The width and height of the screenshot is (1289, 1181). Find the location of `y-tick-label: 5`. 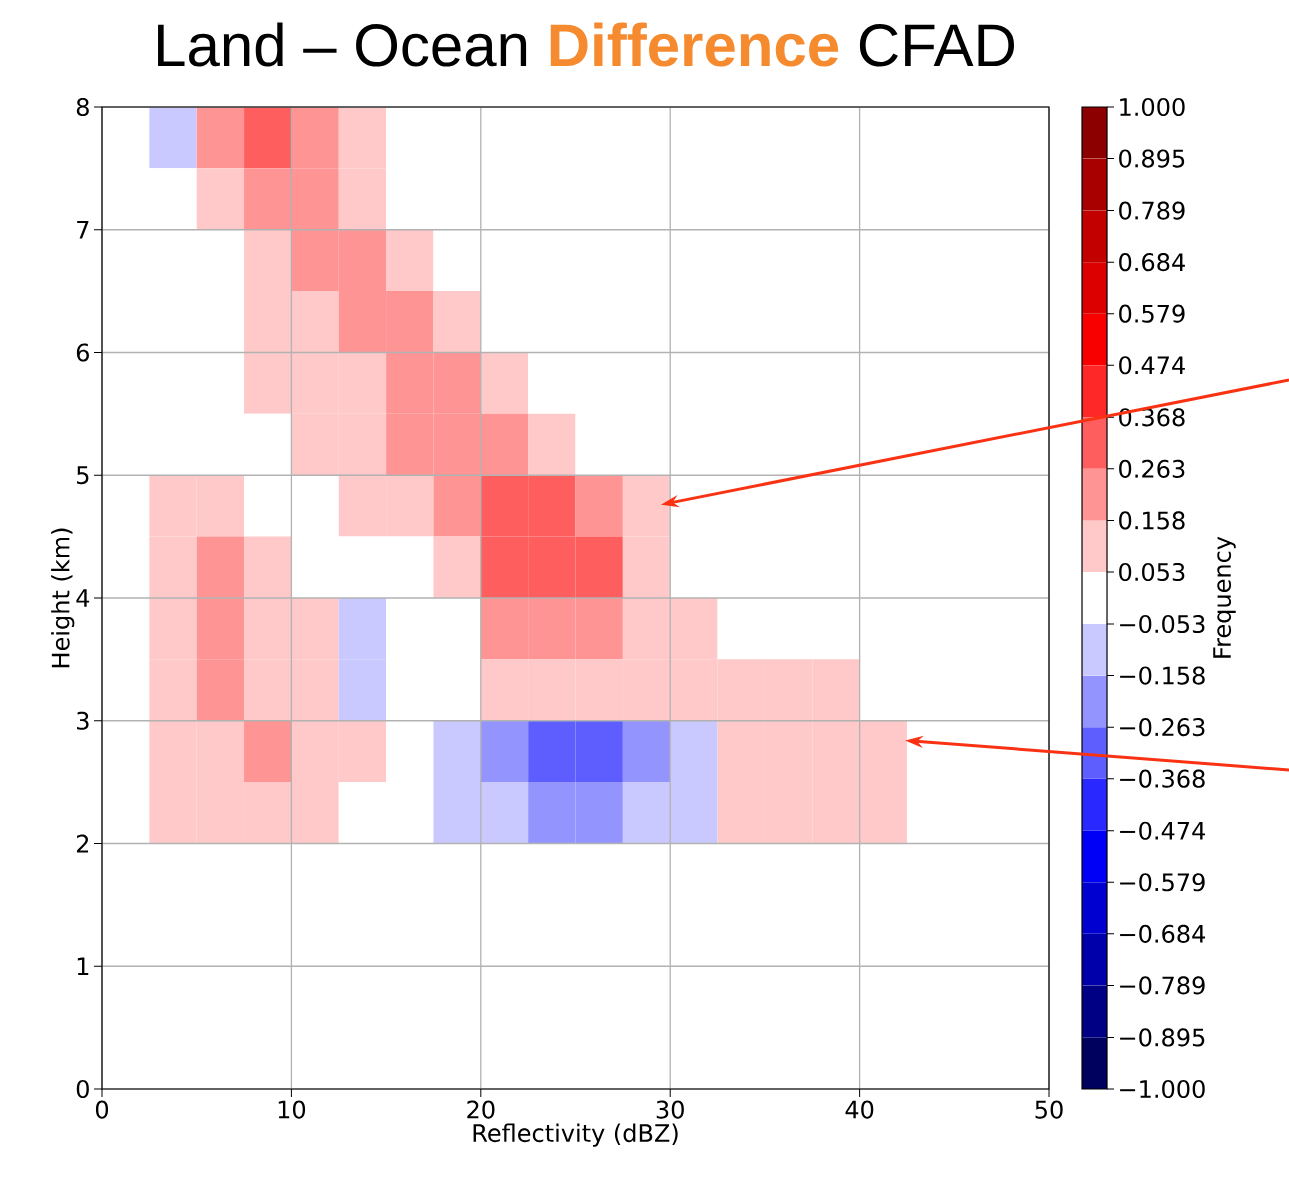

y-tick-label: 5 is located at coordinates (83, 475).